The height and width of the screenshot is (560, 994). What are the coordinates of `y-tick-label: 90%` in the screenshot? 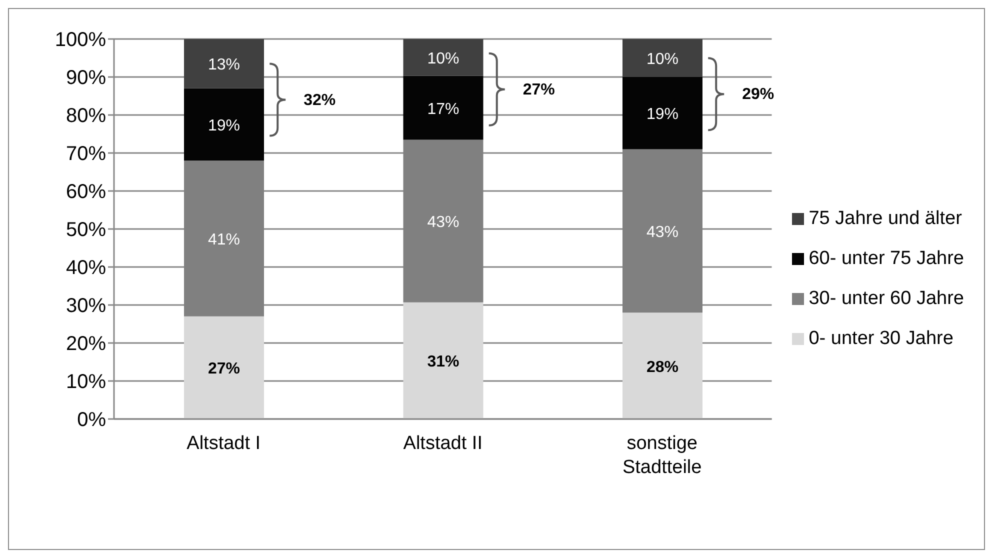 It's located at (86, 78).